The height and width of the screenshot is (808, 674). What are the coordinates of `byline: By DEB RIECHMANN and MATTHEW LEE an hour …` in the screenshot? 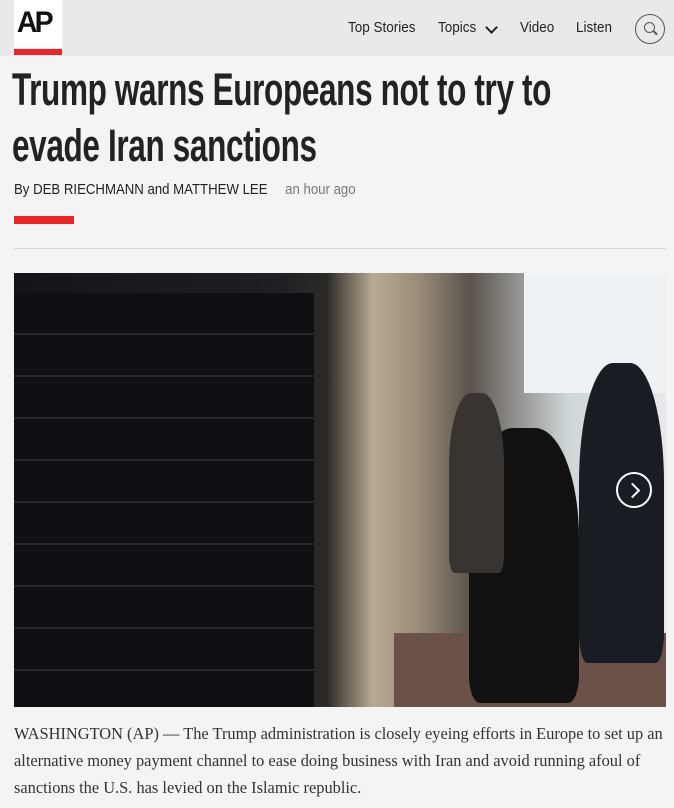 It's located at (185, 189).